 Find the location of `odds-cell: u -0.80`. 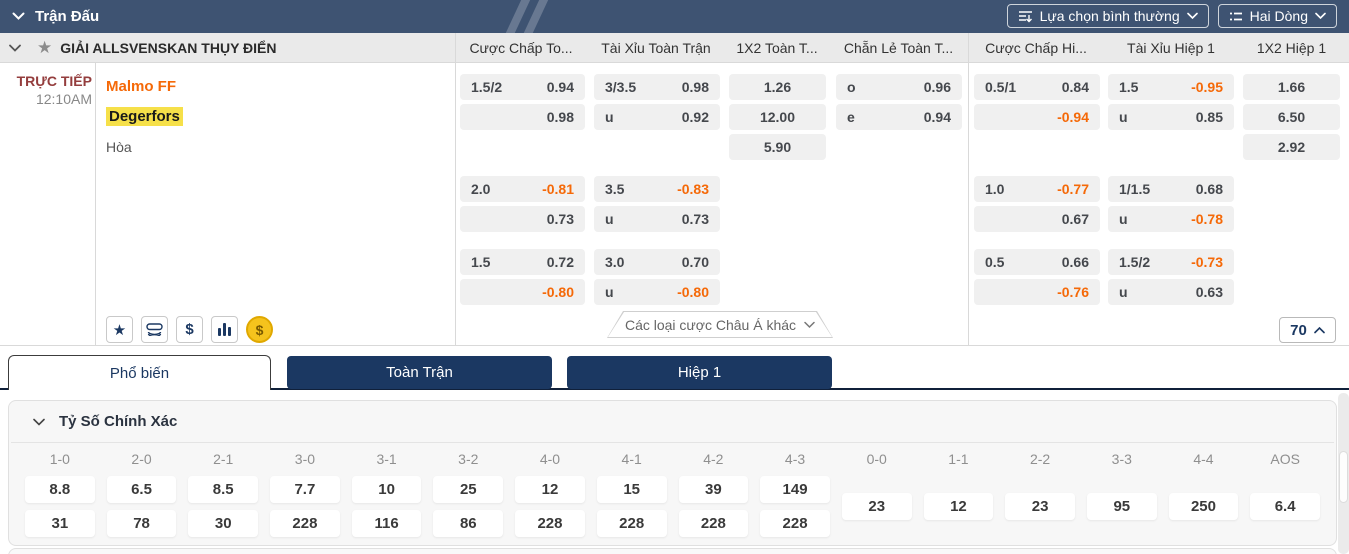

odds-cell: u -0.80 is located at coordinates (657, 292).